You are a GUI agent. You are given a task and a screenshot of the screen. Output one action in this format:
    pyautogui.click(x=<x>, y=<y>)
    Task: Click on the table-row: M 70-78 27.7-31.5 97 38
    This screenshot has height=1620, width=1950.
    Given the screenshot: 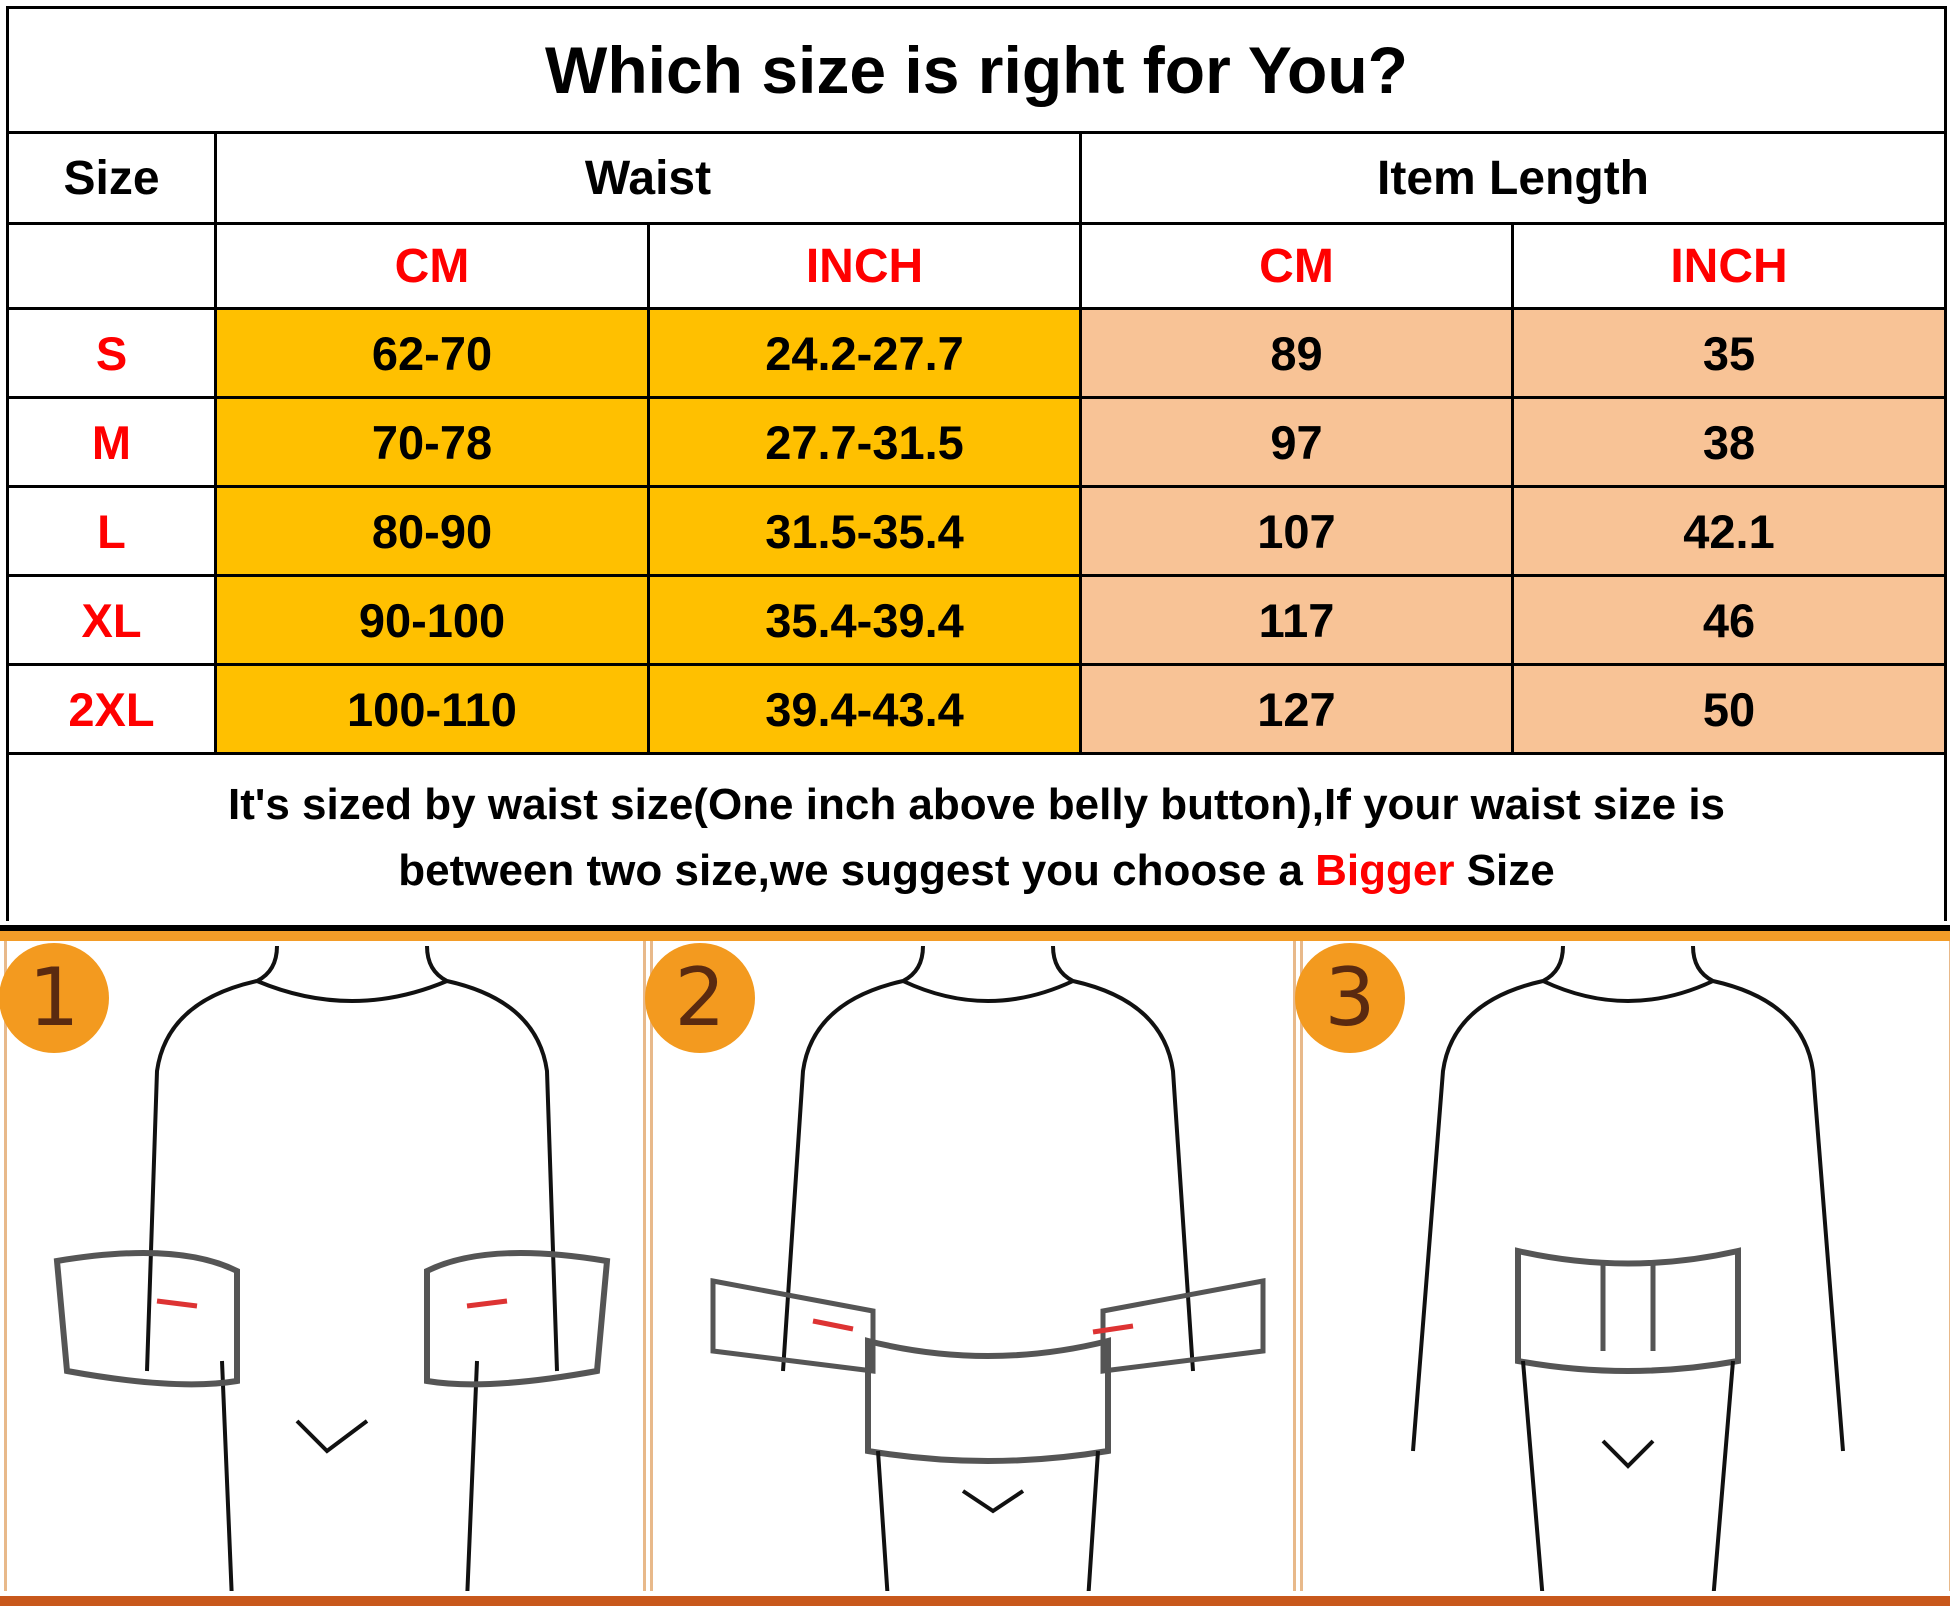 What is the action you would take?
    pyautogui.click(x=976, y=442)
    